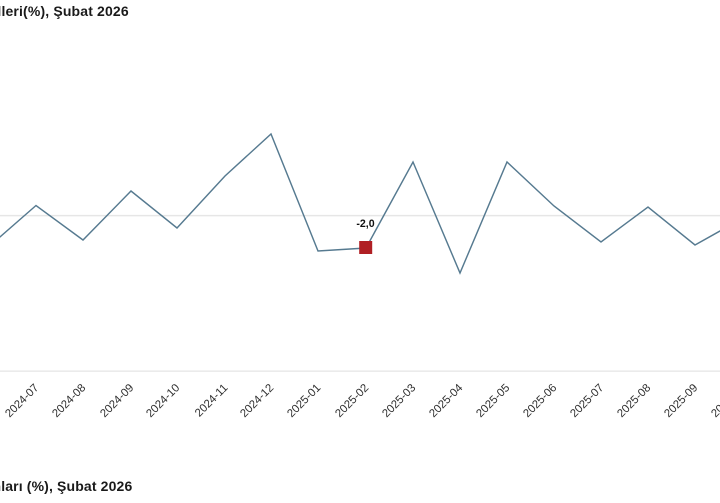  Describe the element at coordinates (365, 224) in the screenshot. I see `svg-text: -2,0` at that location.